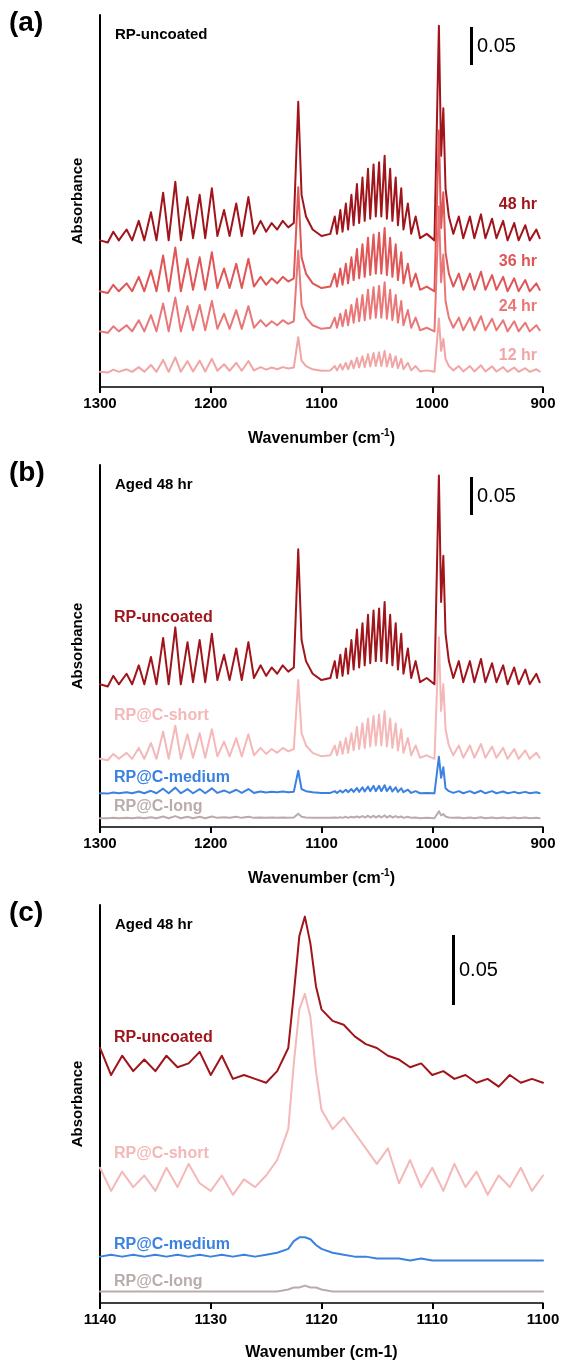  I want to click on x-tick-label: 1120, so click(321, 1318).